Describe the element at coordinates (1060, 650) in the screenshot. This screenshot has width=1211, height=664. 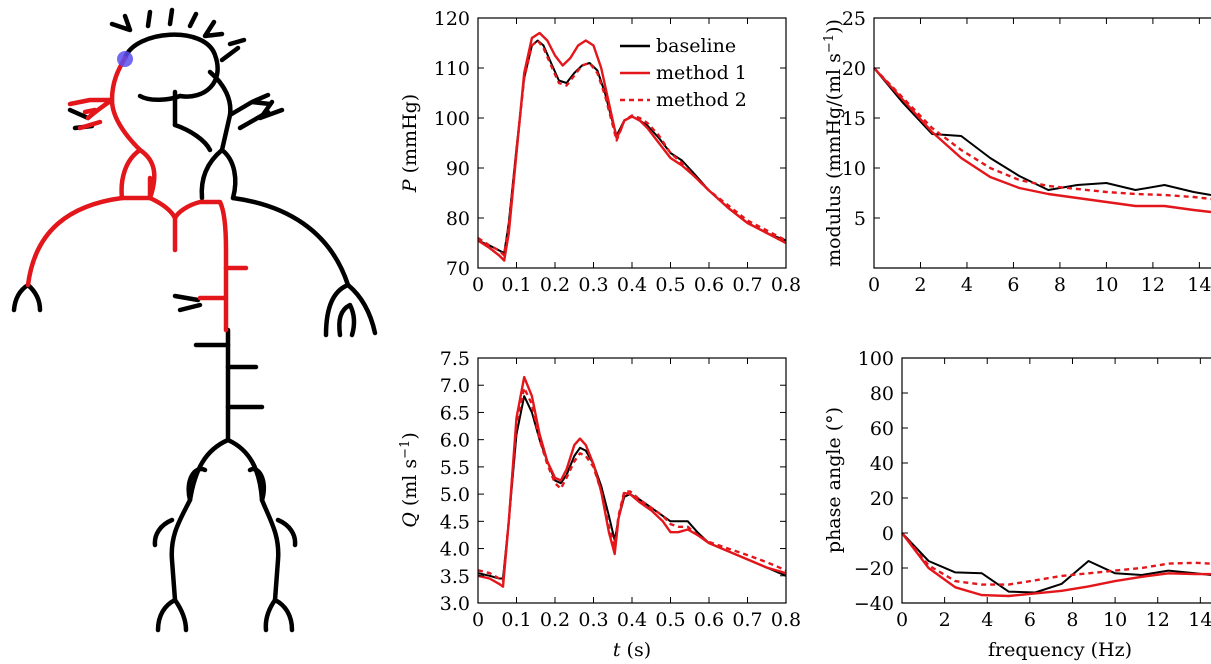
I see `x-axis-label-frequency: frequency (Hz)` at that location.